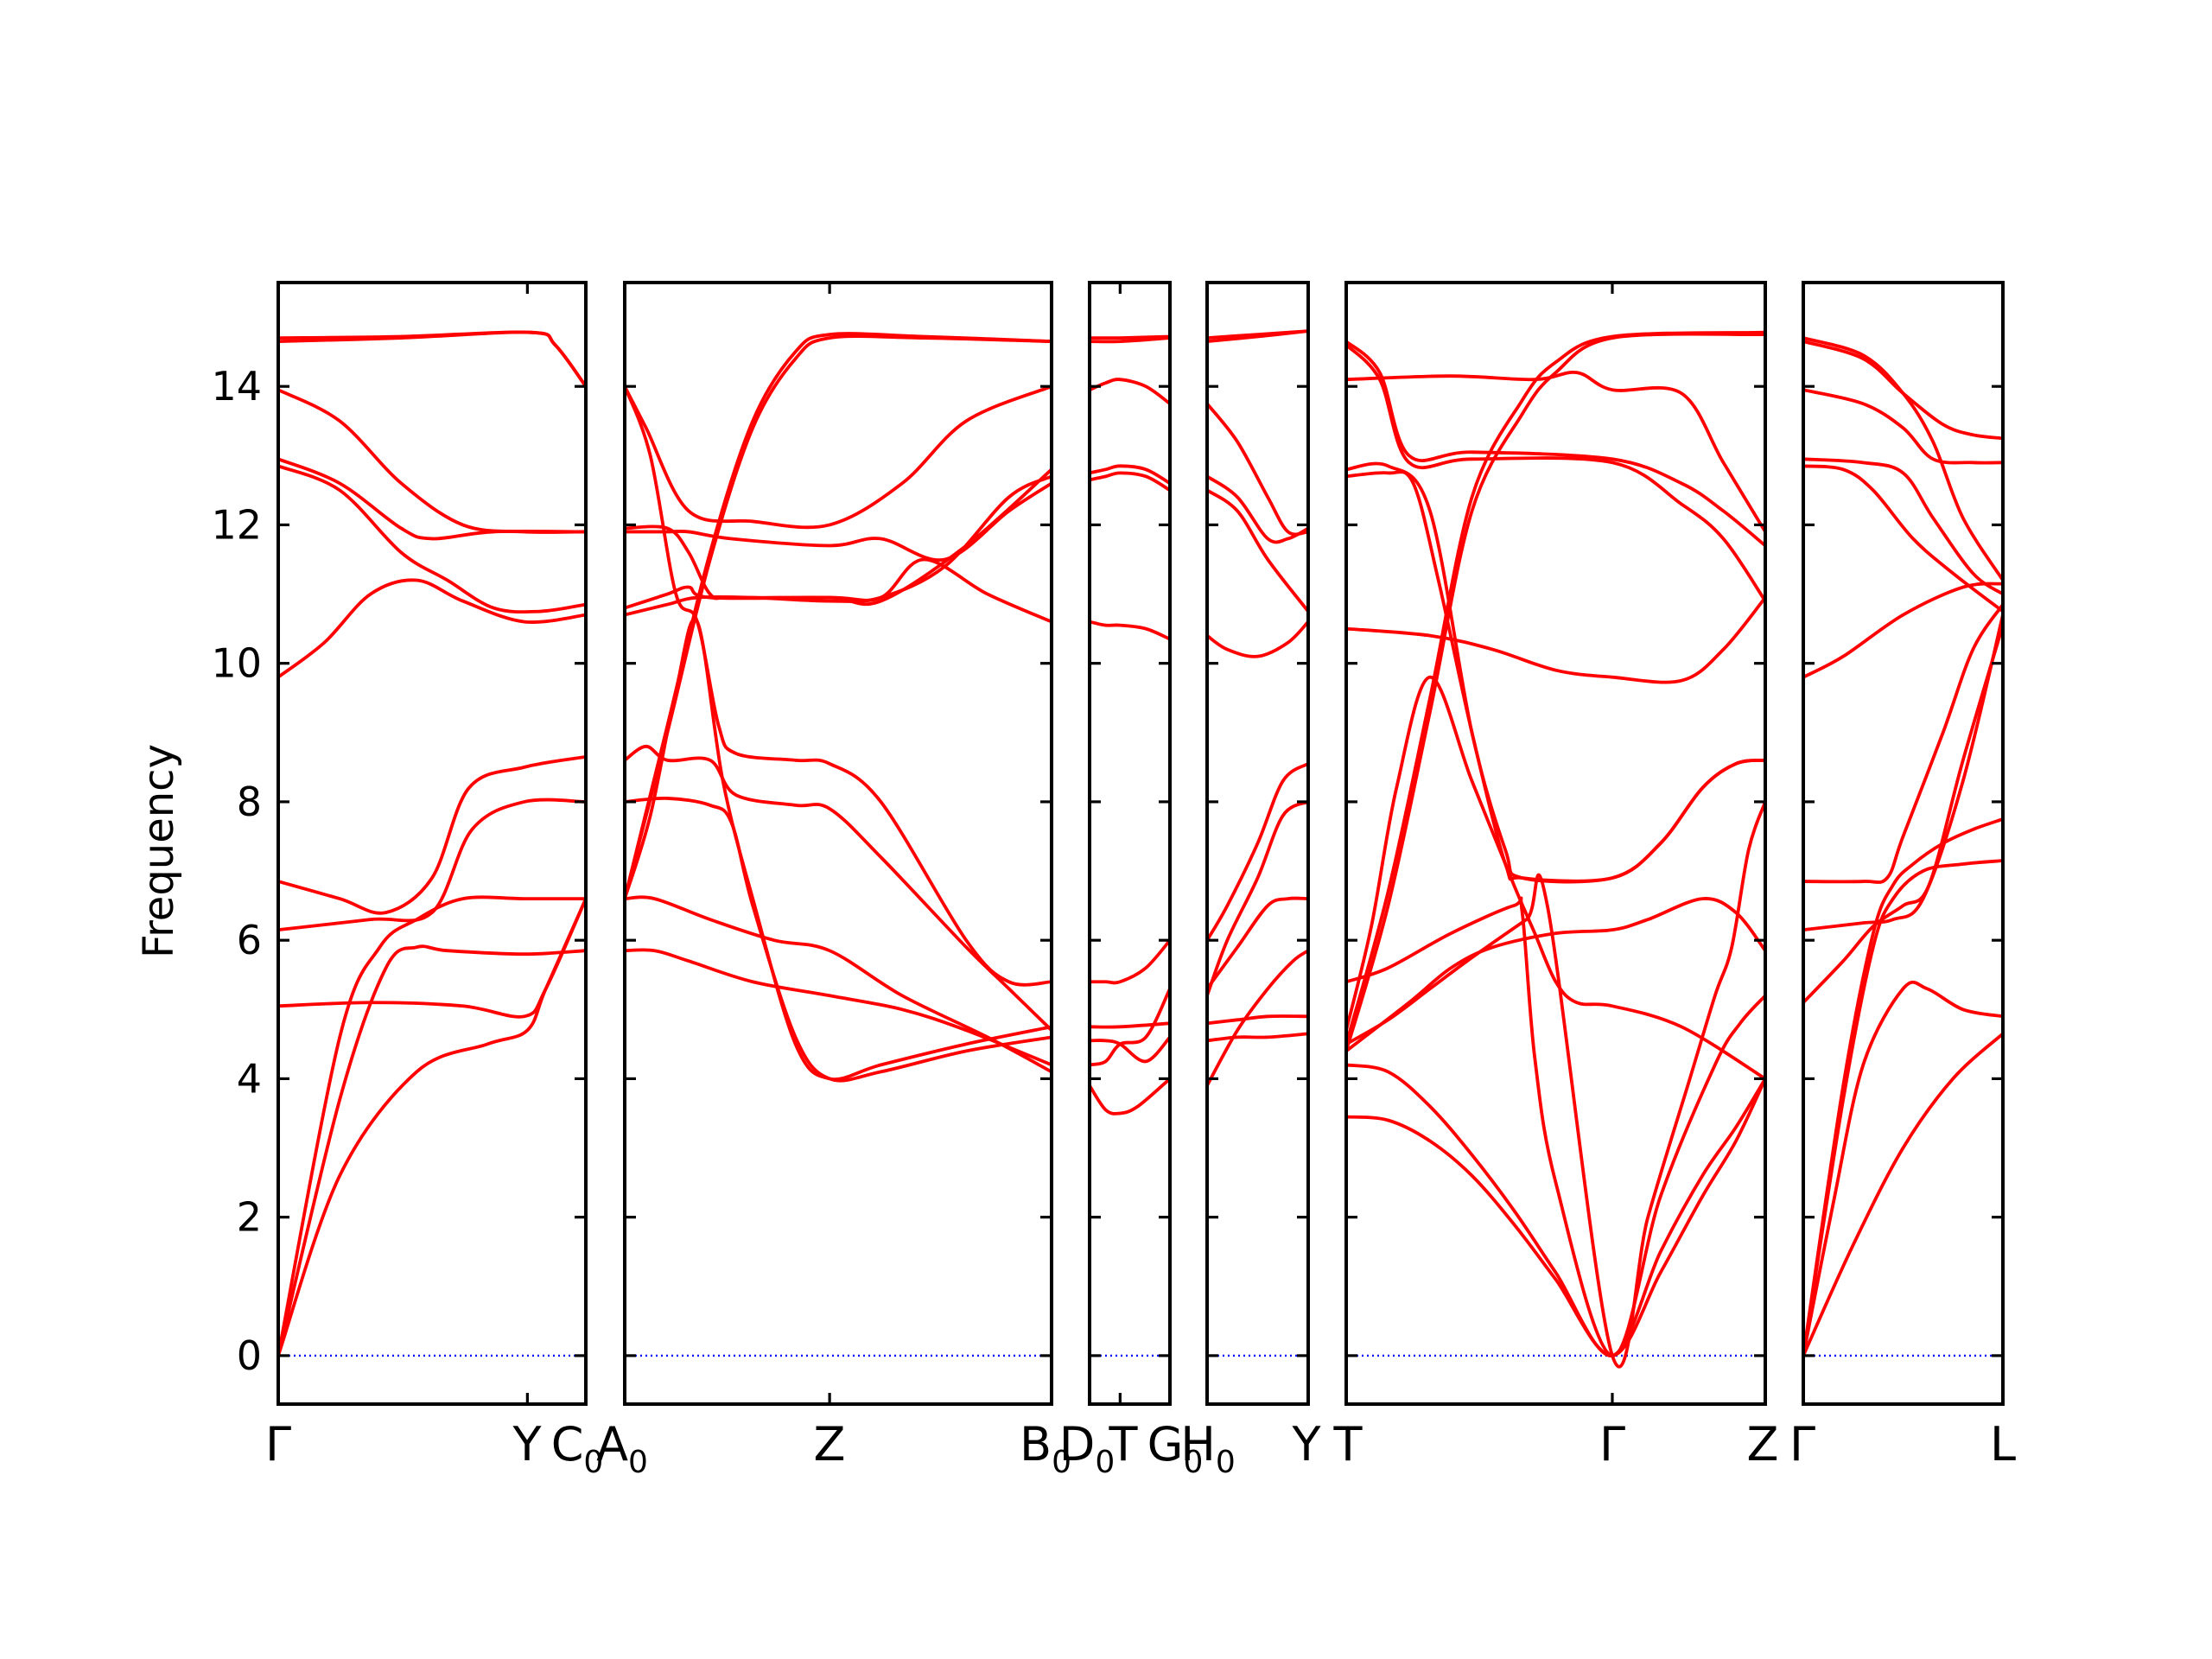 This screenshot has width=2212, height=1659. Describe the element at coordinates (830, 1444) in the screenshot. I see `high-symmetry-label: Z` at that location.